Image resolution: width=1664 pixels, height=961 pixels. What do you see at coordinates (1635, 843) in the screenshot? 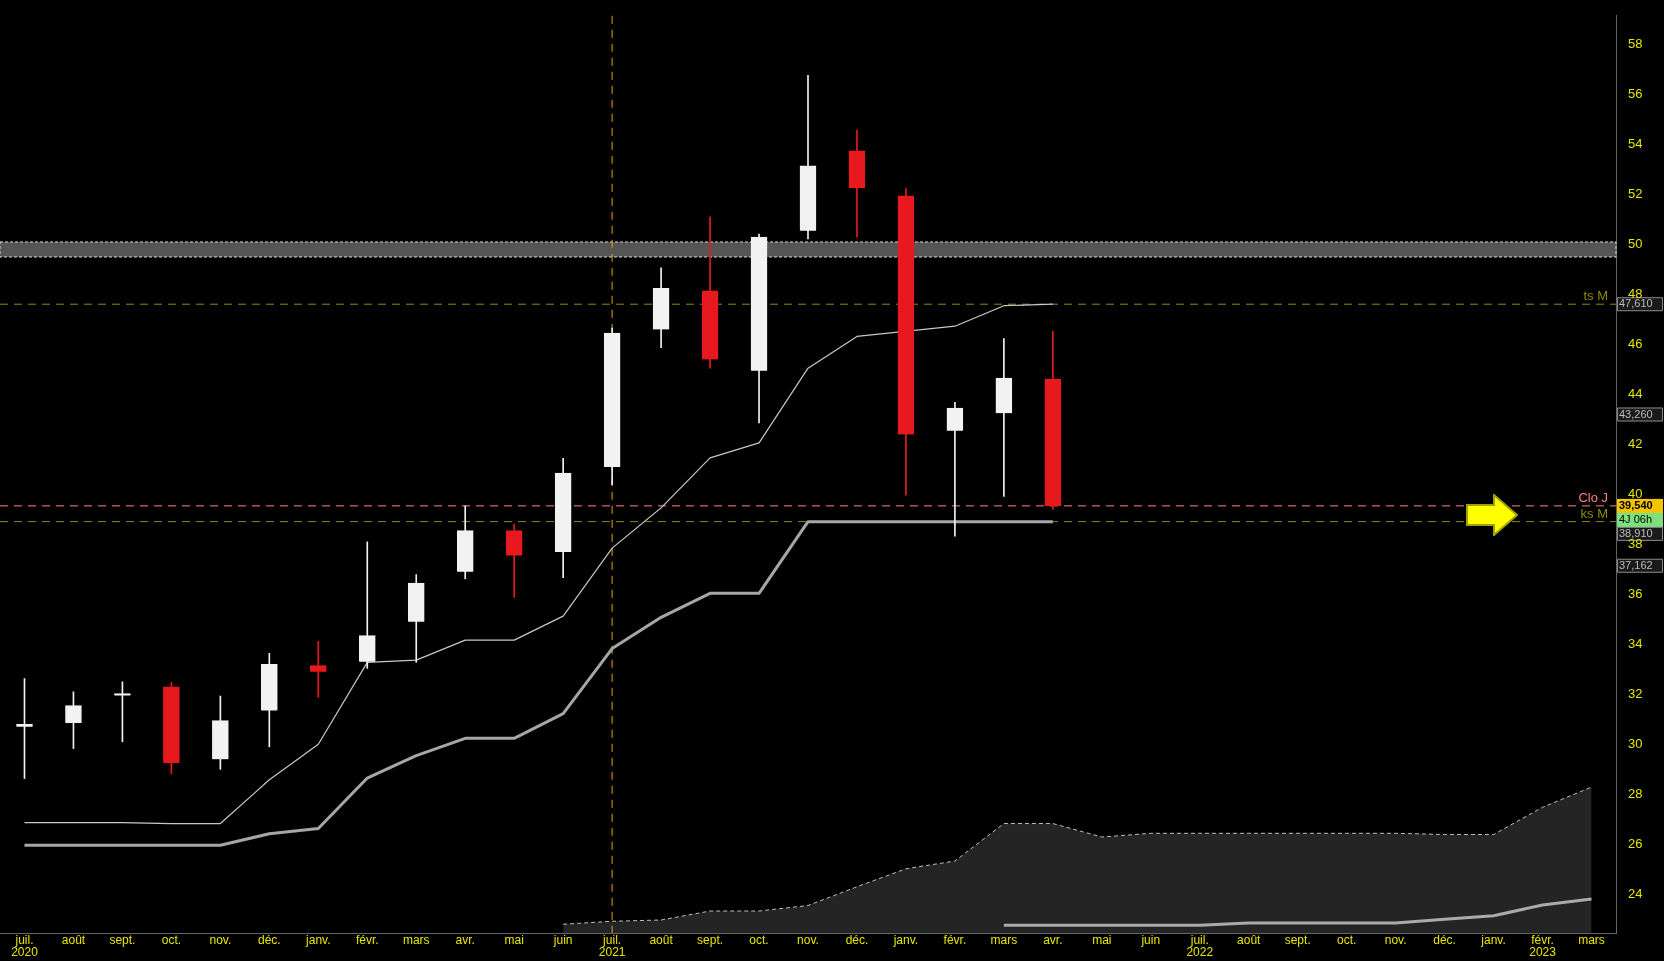
I see `y-tick-label: 26` at bounding box center [1635, 843].